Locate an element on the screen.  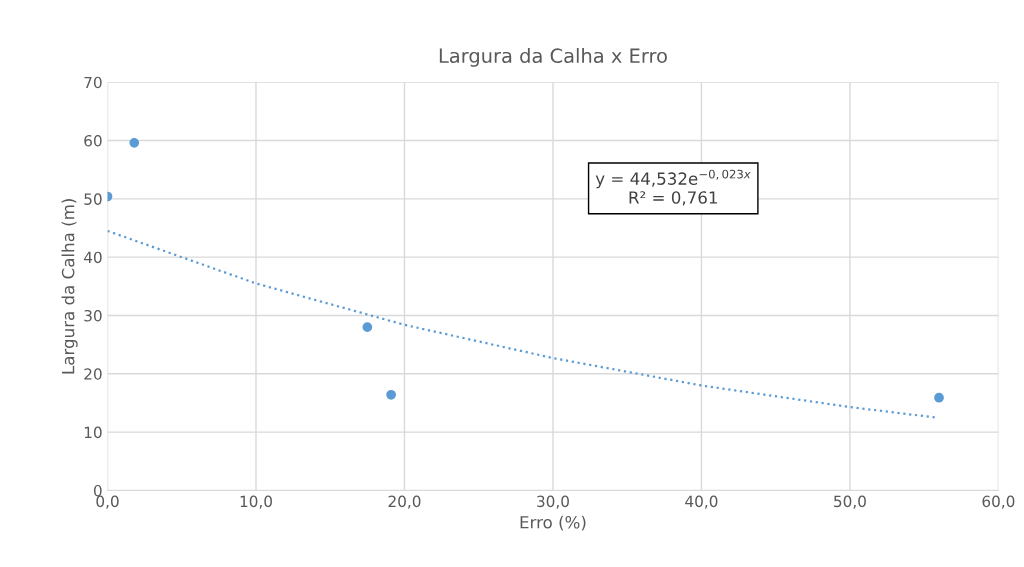
x-tick-label: 50,0 is located at coordinates (850, 502).